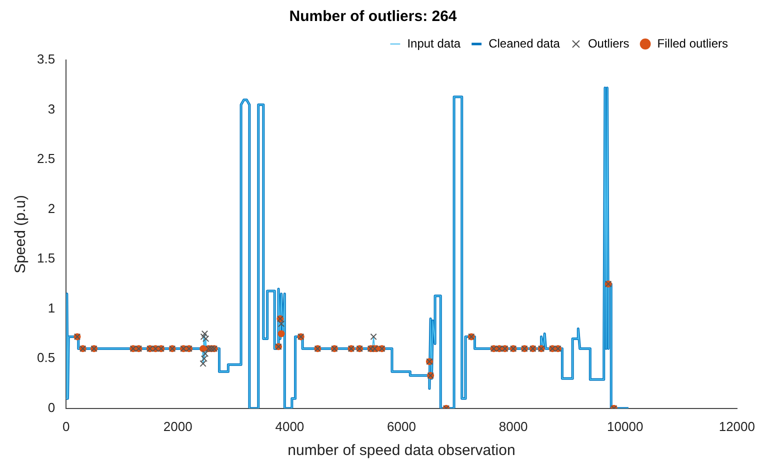 This screenshot has height=474, width=767. Describe the element at coordinates (52, 208) in the screenshot. I see `y-tick-label: 2` at that location.